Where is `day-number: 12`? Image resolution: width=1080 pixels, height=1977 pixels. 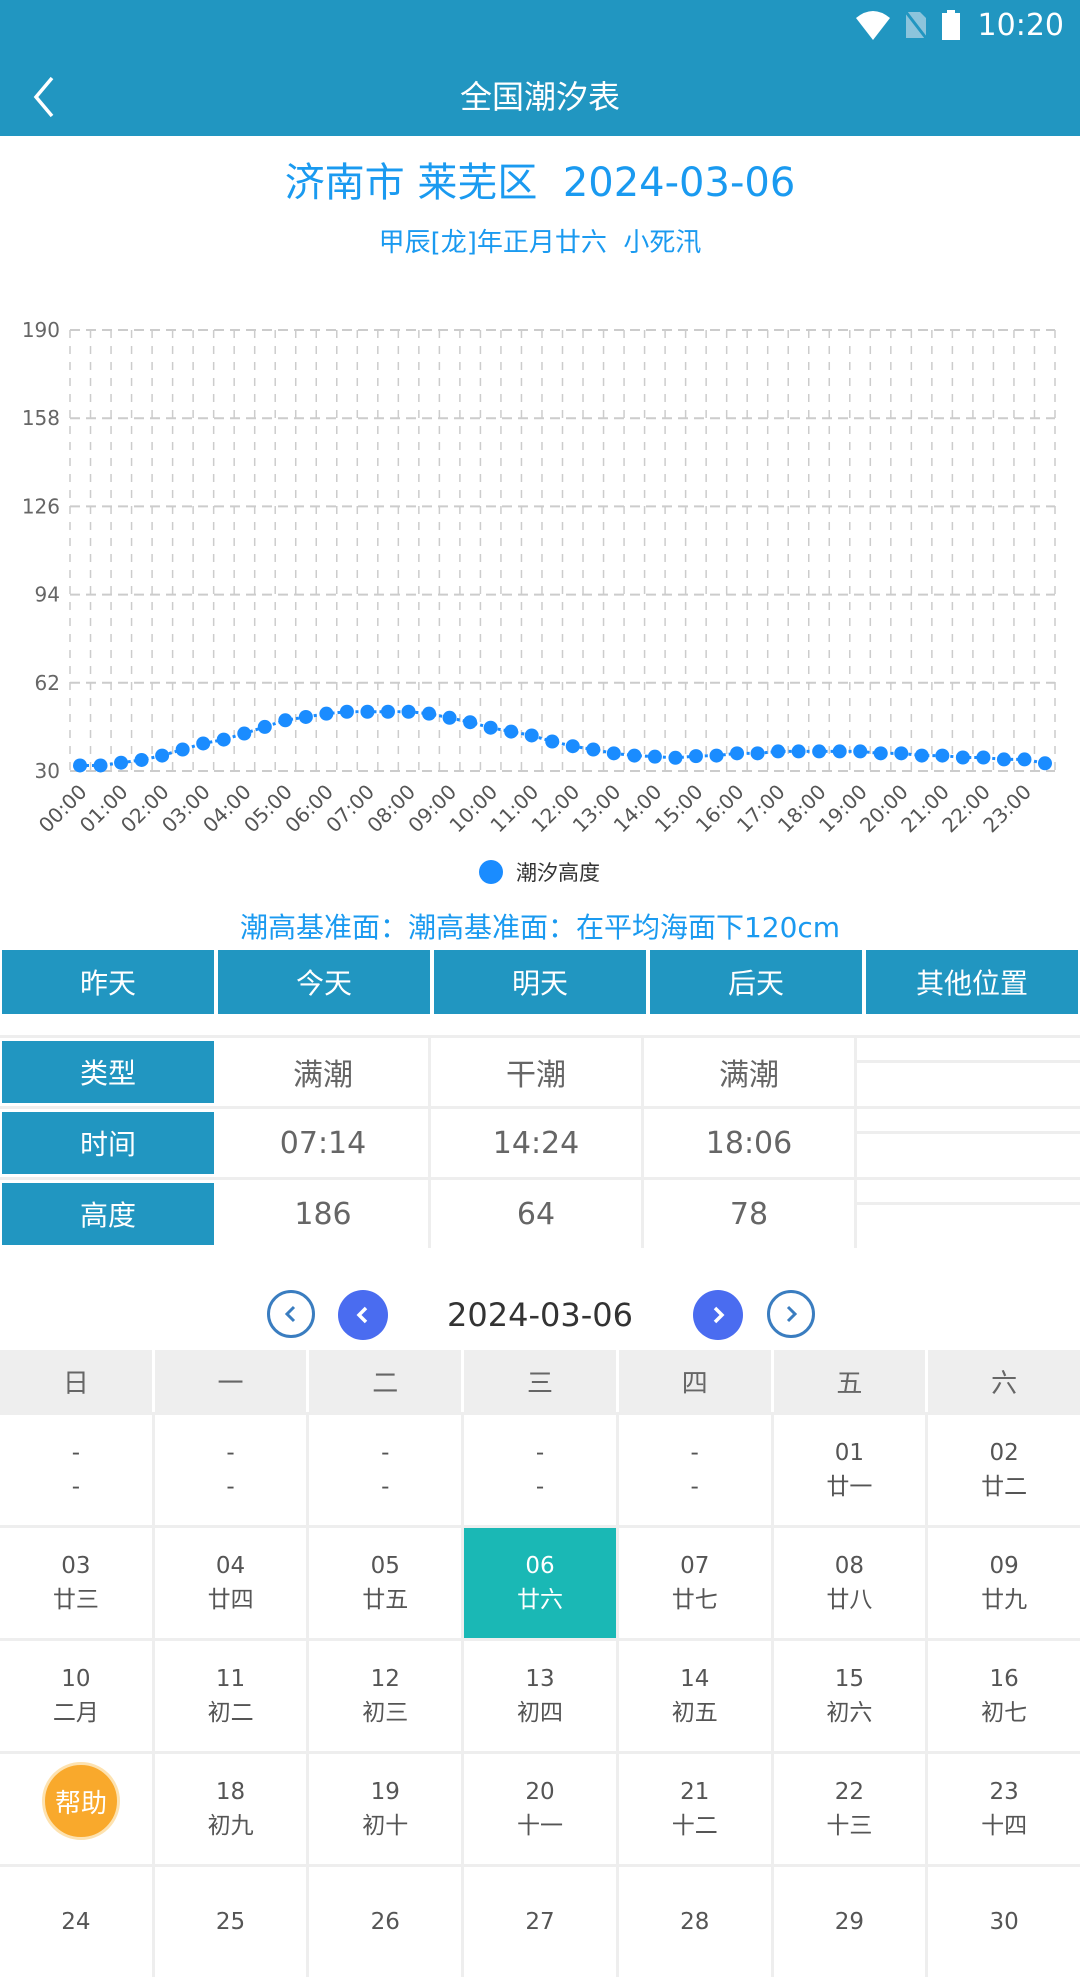
day-number: 12 is located at coordinates (385, 1679).